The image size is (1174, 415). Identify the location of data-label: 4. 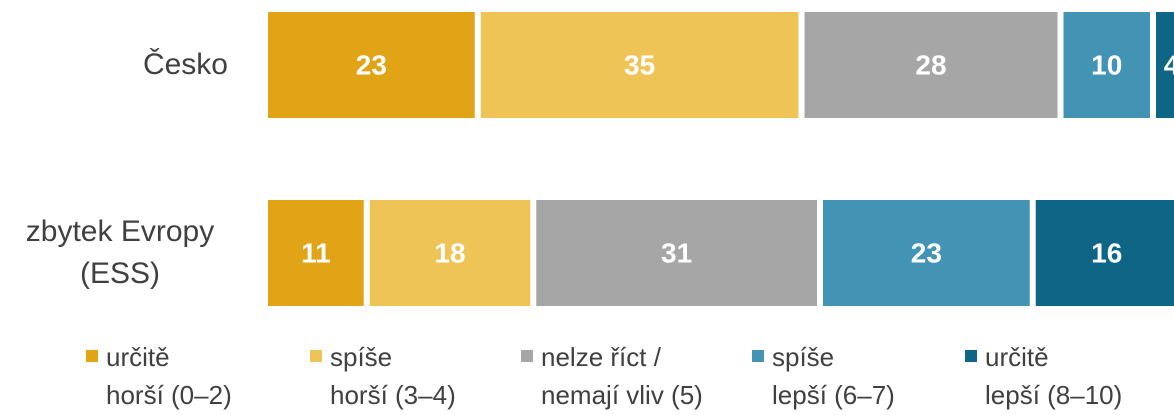
(1169, 64).